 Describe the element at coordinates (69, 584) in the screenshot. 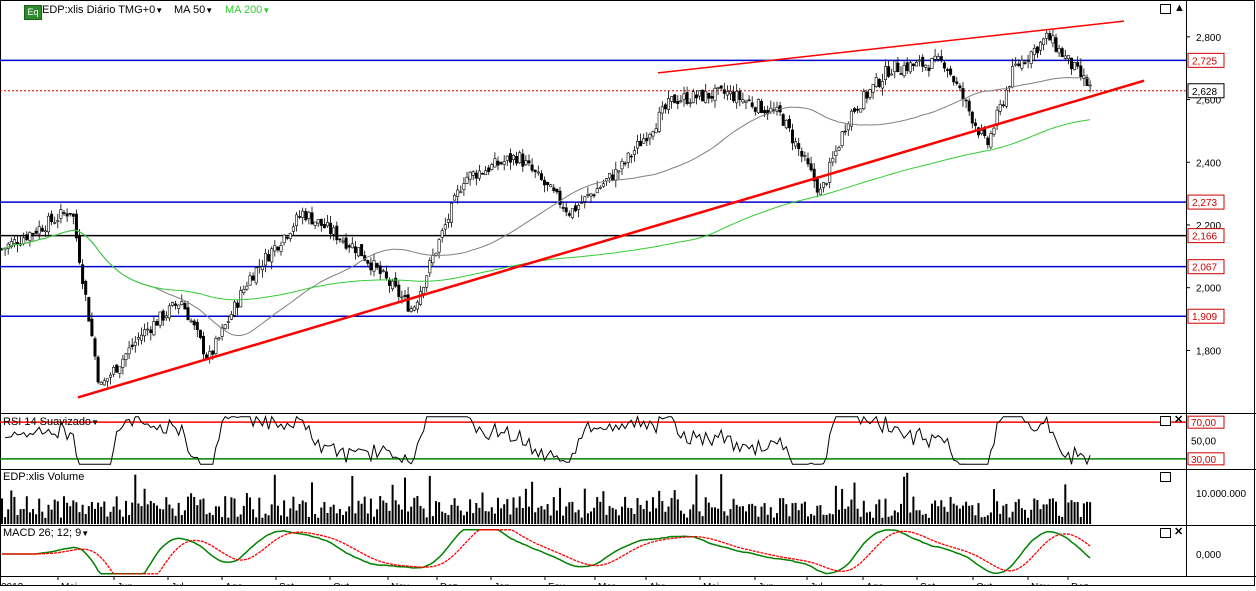

I see `time-tick-label: Mai` at that location.